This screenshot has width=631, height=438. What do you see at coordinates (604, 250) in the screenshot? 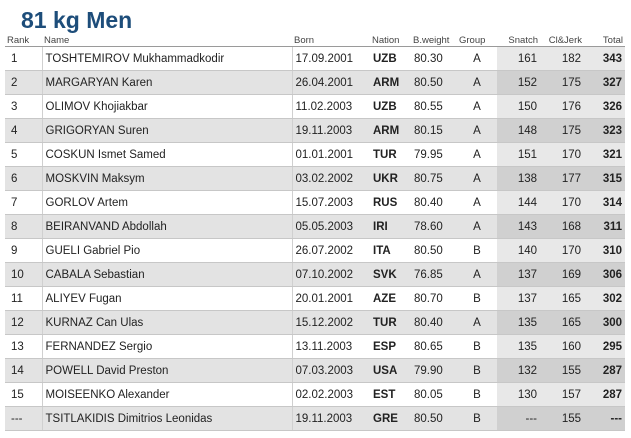
I see `total-cell: 310` at bounding box center [604, 250].